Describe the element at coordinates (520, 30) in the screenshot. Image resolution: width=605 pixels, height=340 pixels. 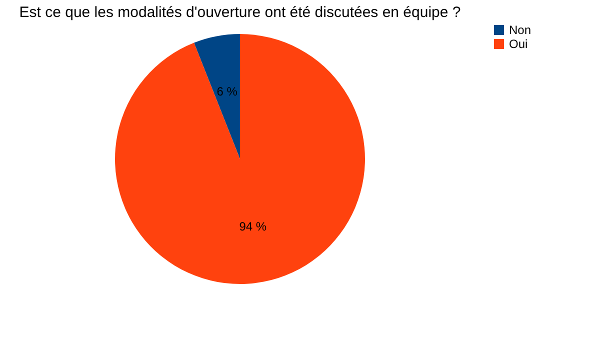
I see `legend-label: Non` at that location.